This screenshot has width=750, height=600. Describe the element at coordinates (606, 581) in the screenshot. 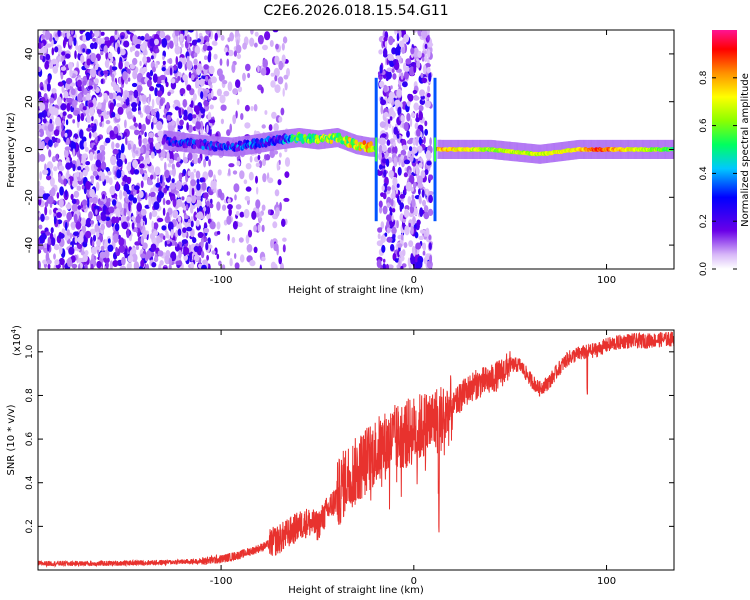

I see `snr-xtick-label: 100` at that location.